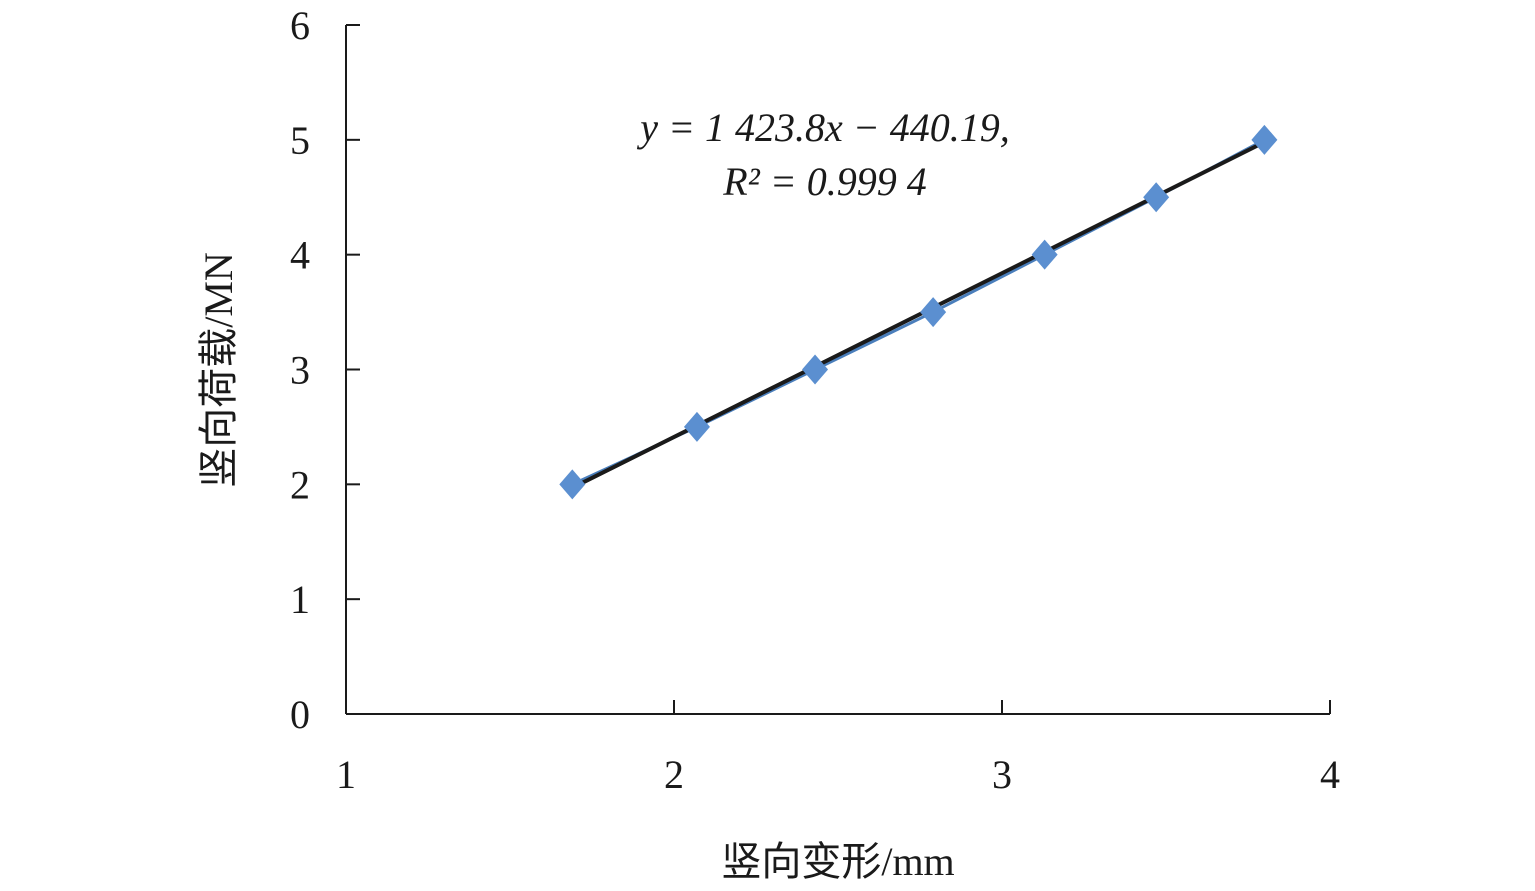  I want to click on y-axis-label: 竖向荷载/MN, so click(218, 370).